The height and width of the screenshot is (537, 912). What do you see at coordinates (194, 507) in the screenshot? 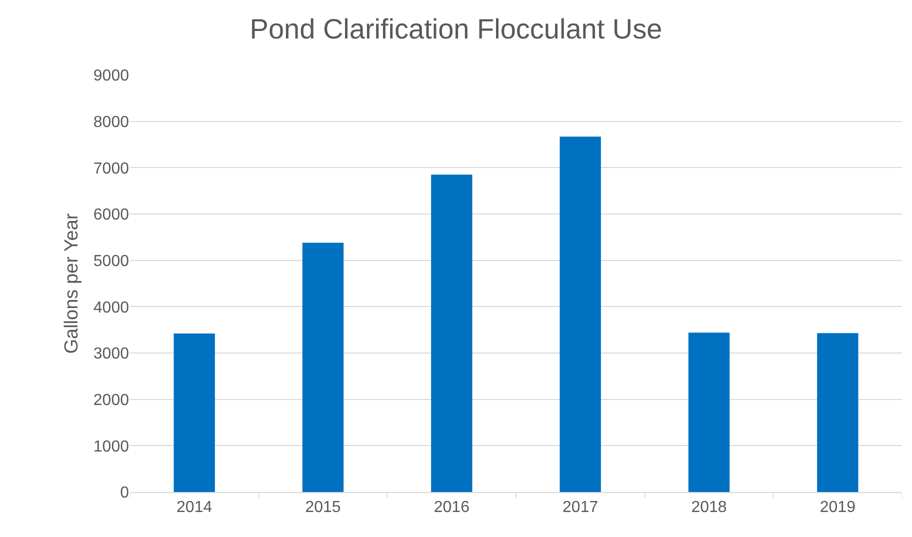
I see `x-tick-label: 2014` at bounding box center [194, 507].